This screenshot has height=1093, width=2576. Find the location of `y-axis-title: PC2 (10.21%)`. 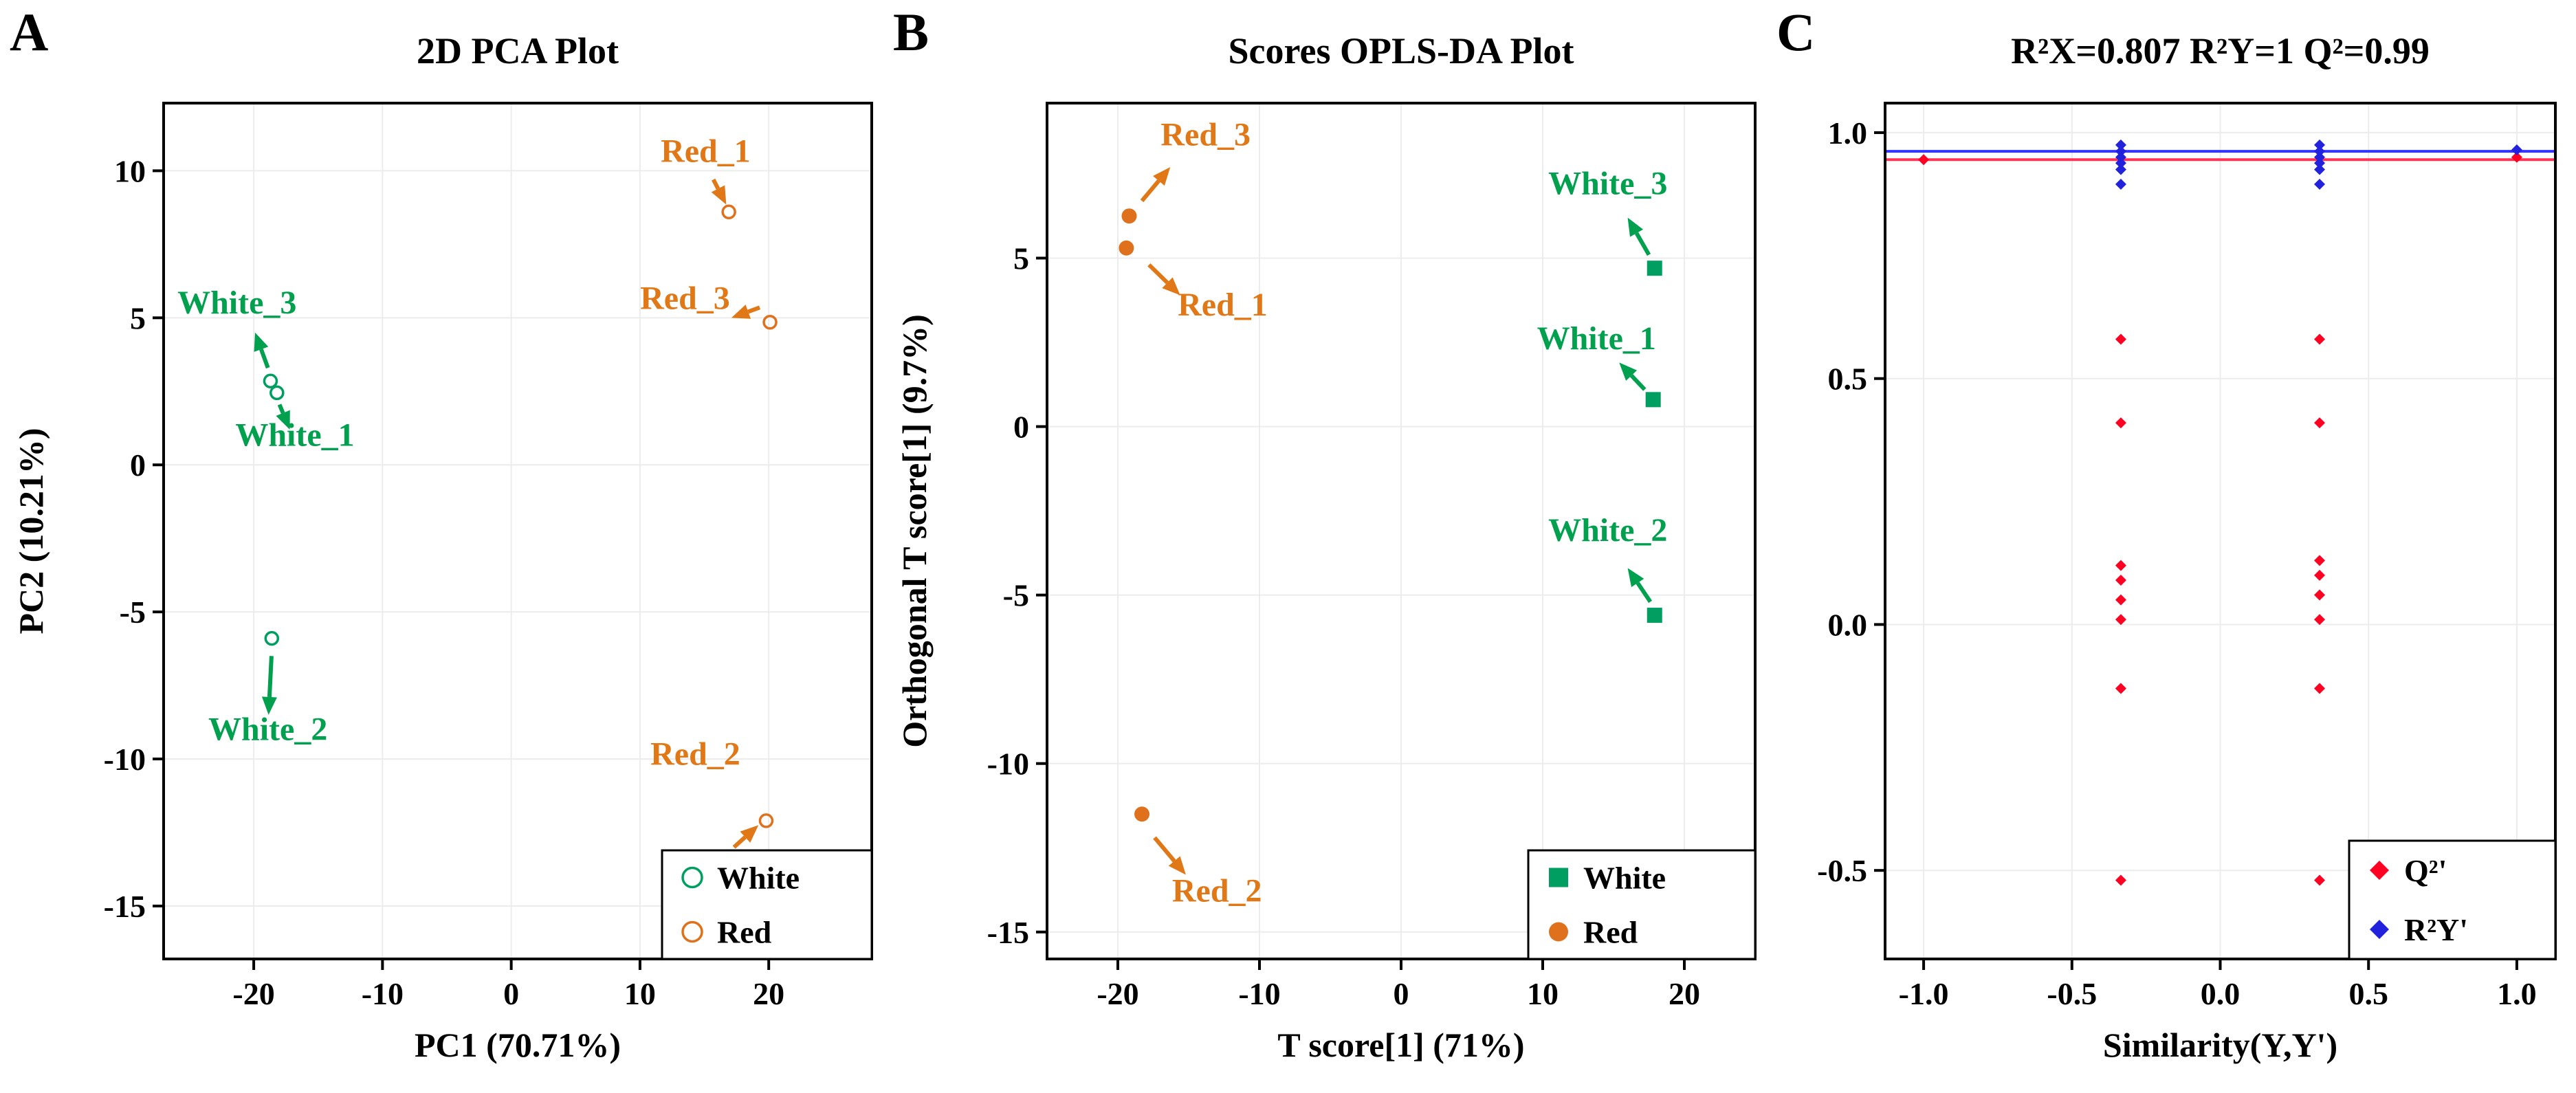

y-axis-title: PC2 (10.21%) is located at coordinates (31, 531).